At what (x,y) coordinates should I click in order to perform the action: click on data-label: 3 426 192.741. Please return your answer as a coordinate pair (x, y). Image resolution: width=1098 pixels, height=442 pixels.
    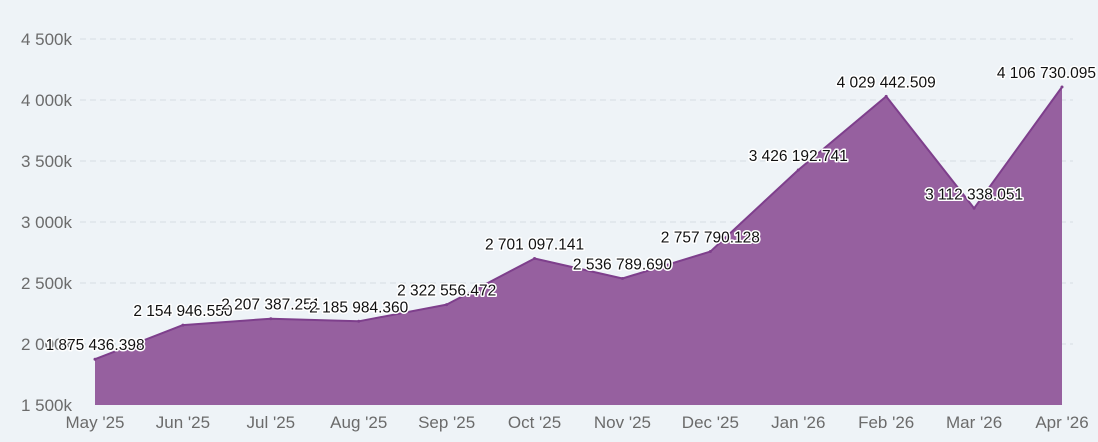
    Looking at the image, I should click on (798, 156).